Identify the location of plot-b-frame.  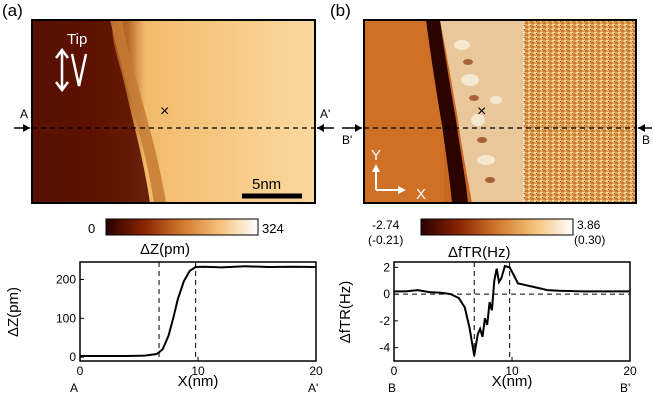
(512, 311).